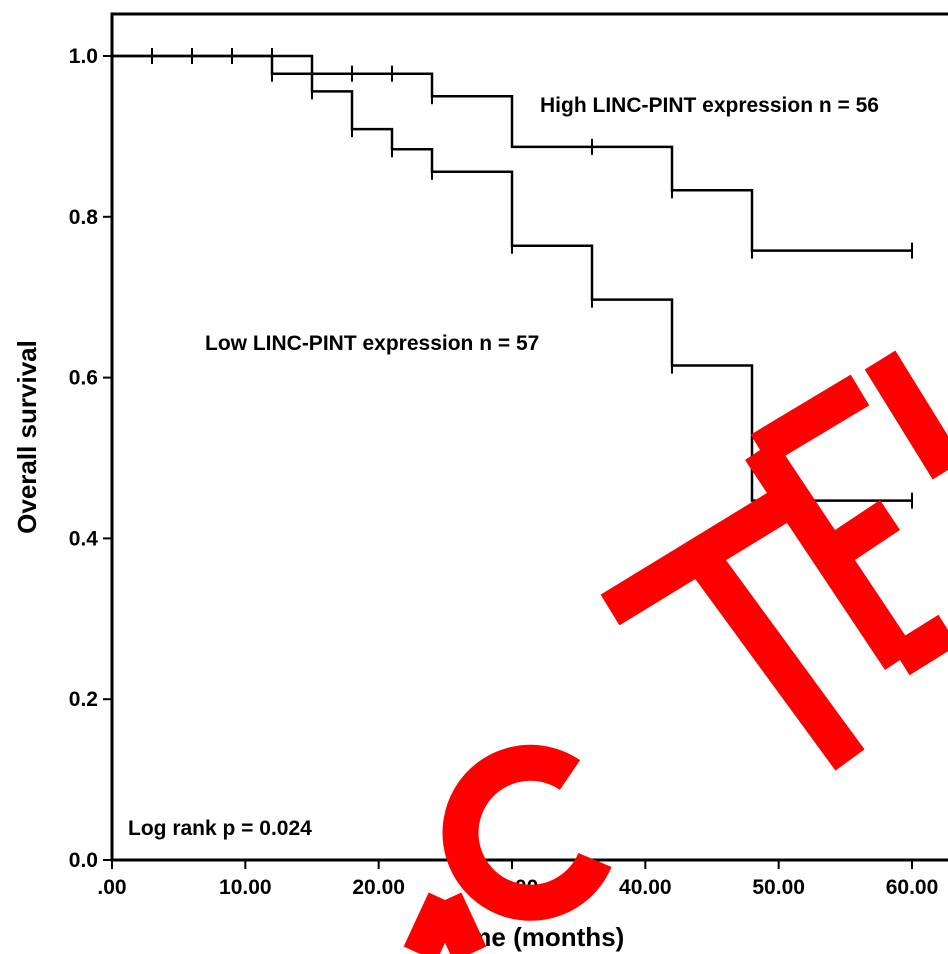  What do you see at coordinates (245, 887) in the screenshot?
I see `x-tick-label: 10.00` at bounding box center [245, 887].